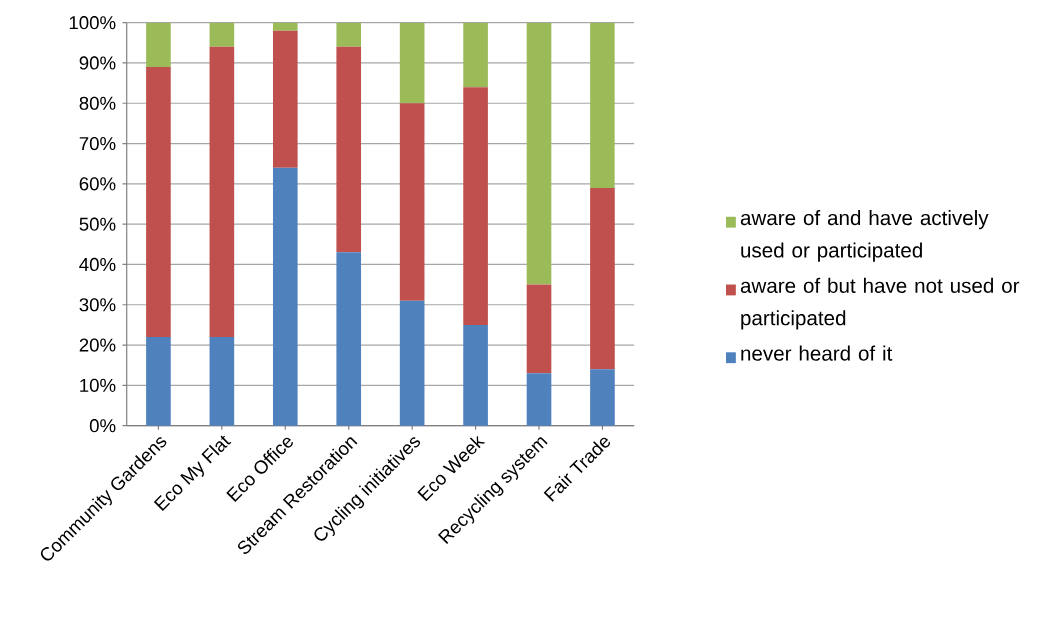  I want to click on y-tick-label: 50%, so click(97, 224).